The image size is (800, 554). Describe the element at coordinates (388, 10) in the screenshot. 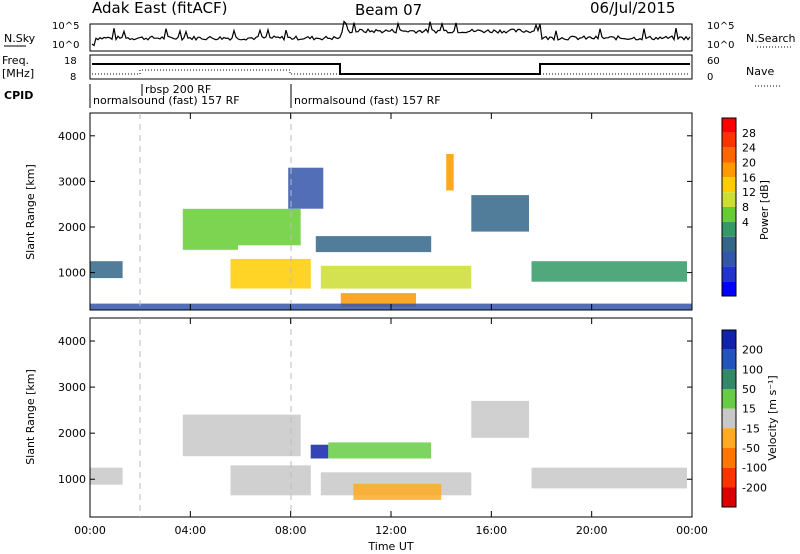

I see `beam-title: Beam 07` at that location.